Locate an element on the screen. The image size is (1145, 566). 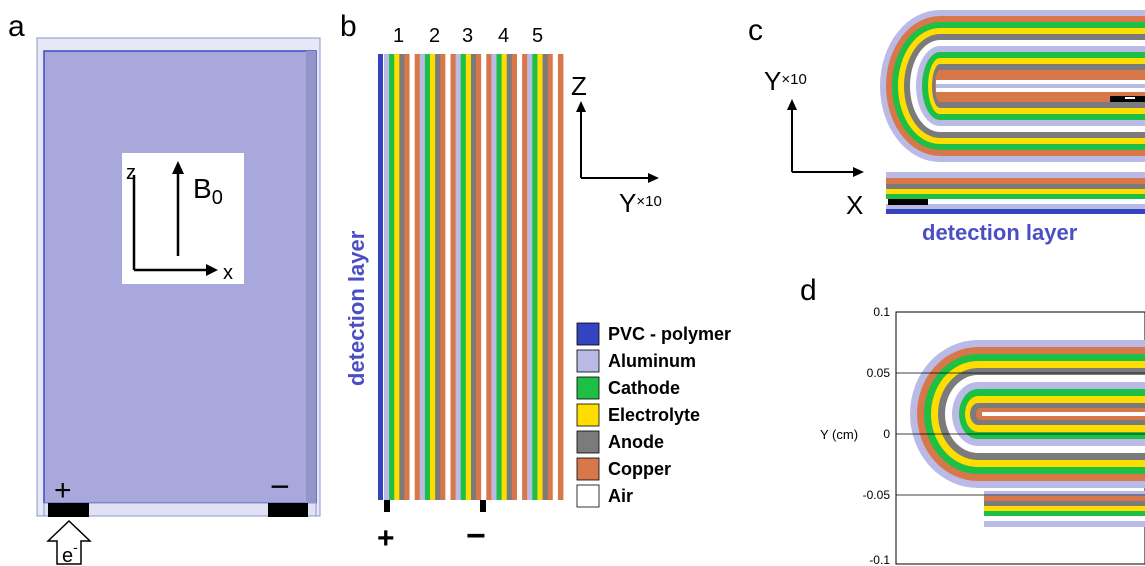
plus-sign-b: + is located at coordinates (386, 538).